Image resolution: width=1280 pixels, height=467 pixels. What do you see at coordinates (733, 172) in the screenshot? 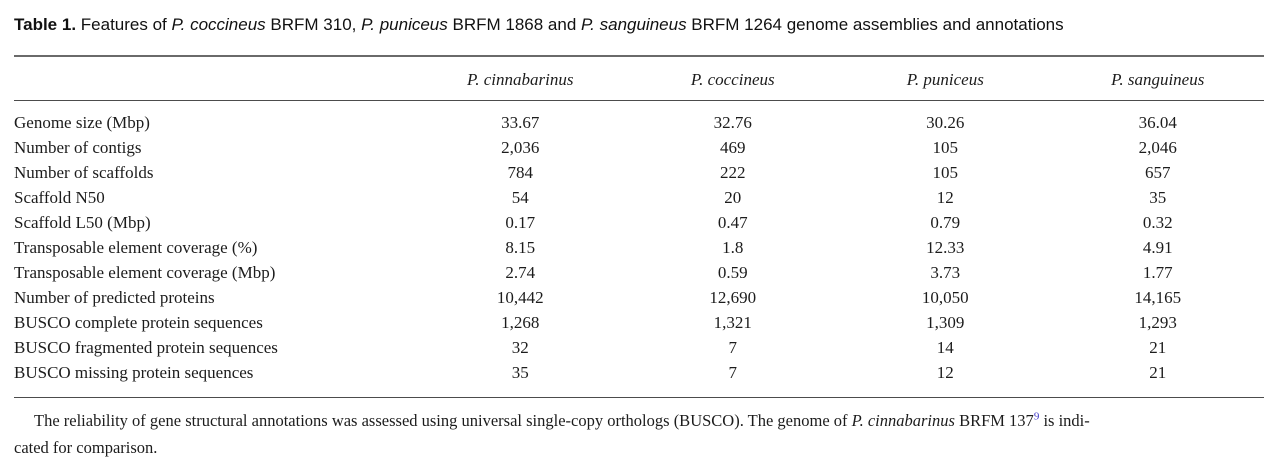
I see `cell: 222` at bounding box center [733, 172].